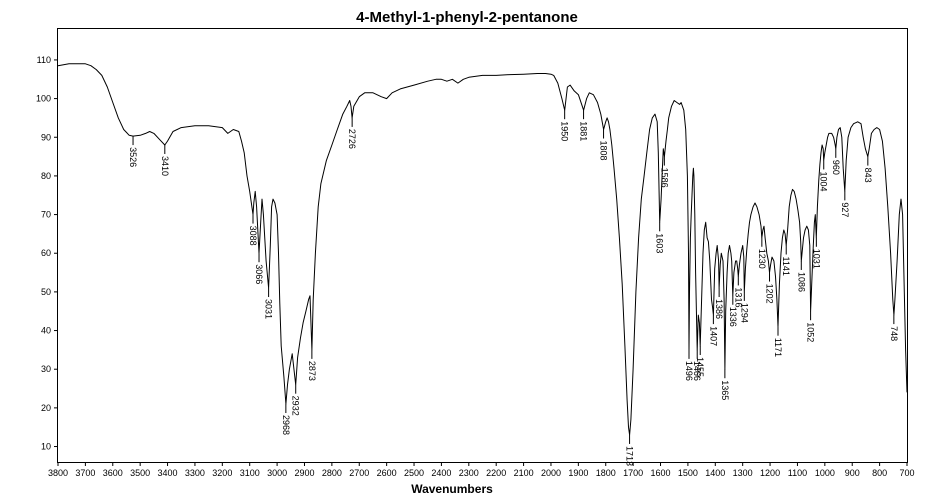  What do you see at coordinates (44, 60) in the screenshot?
I see `y-tick-label: 110` at bounding box center [44, 60].